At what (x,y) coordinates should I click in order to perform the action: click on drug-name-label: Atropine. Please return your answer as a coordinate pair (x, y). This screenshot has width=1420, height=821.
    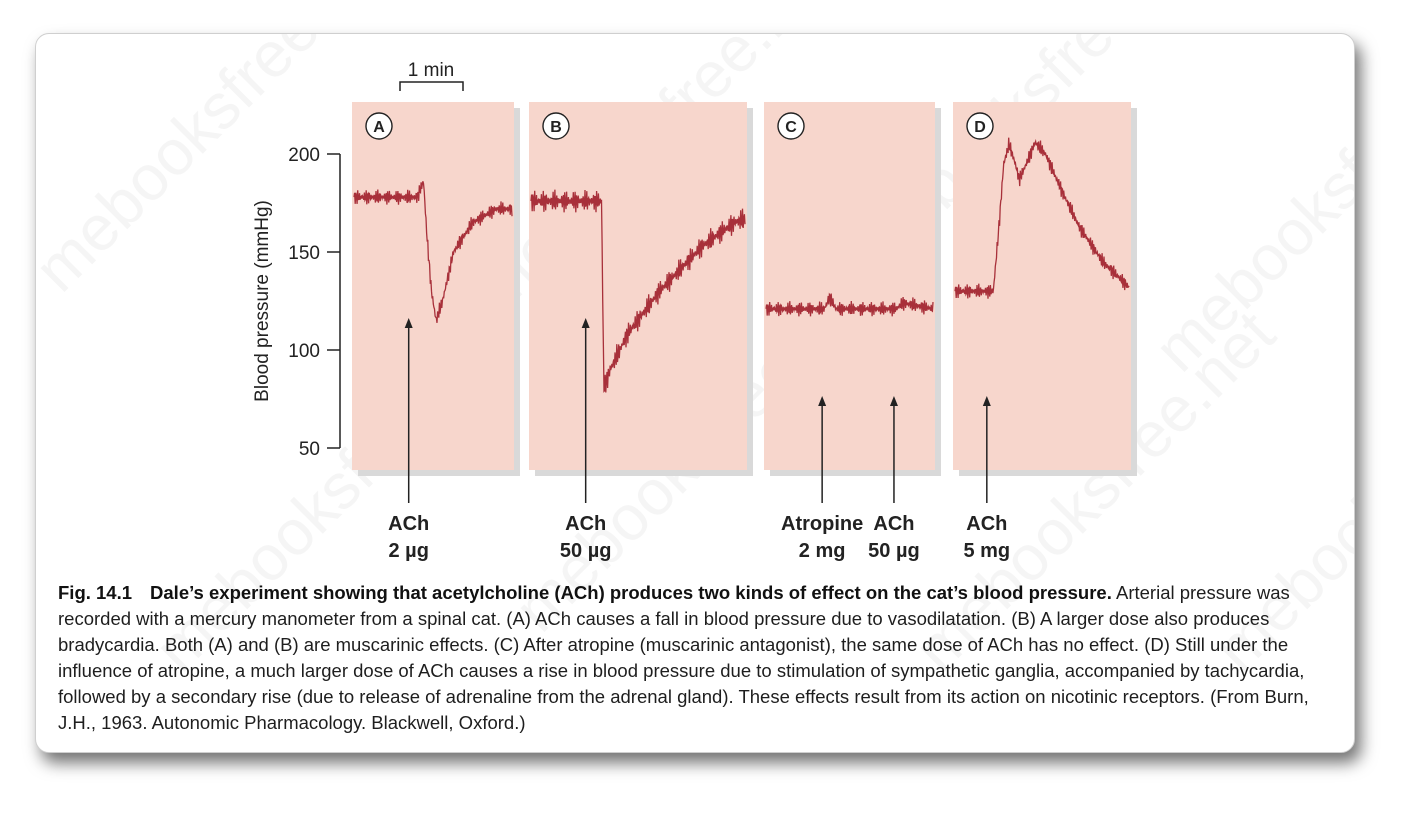
    Looking at the image, I should click on (822, 524).